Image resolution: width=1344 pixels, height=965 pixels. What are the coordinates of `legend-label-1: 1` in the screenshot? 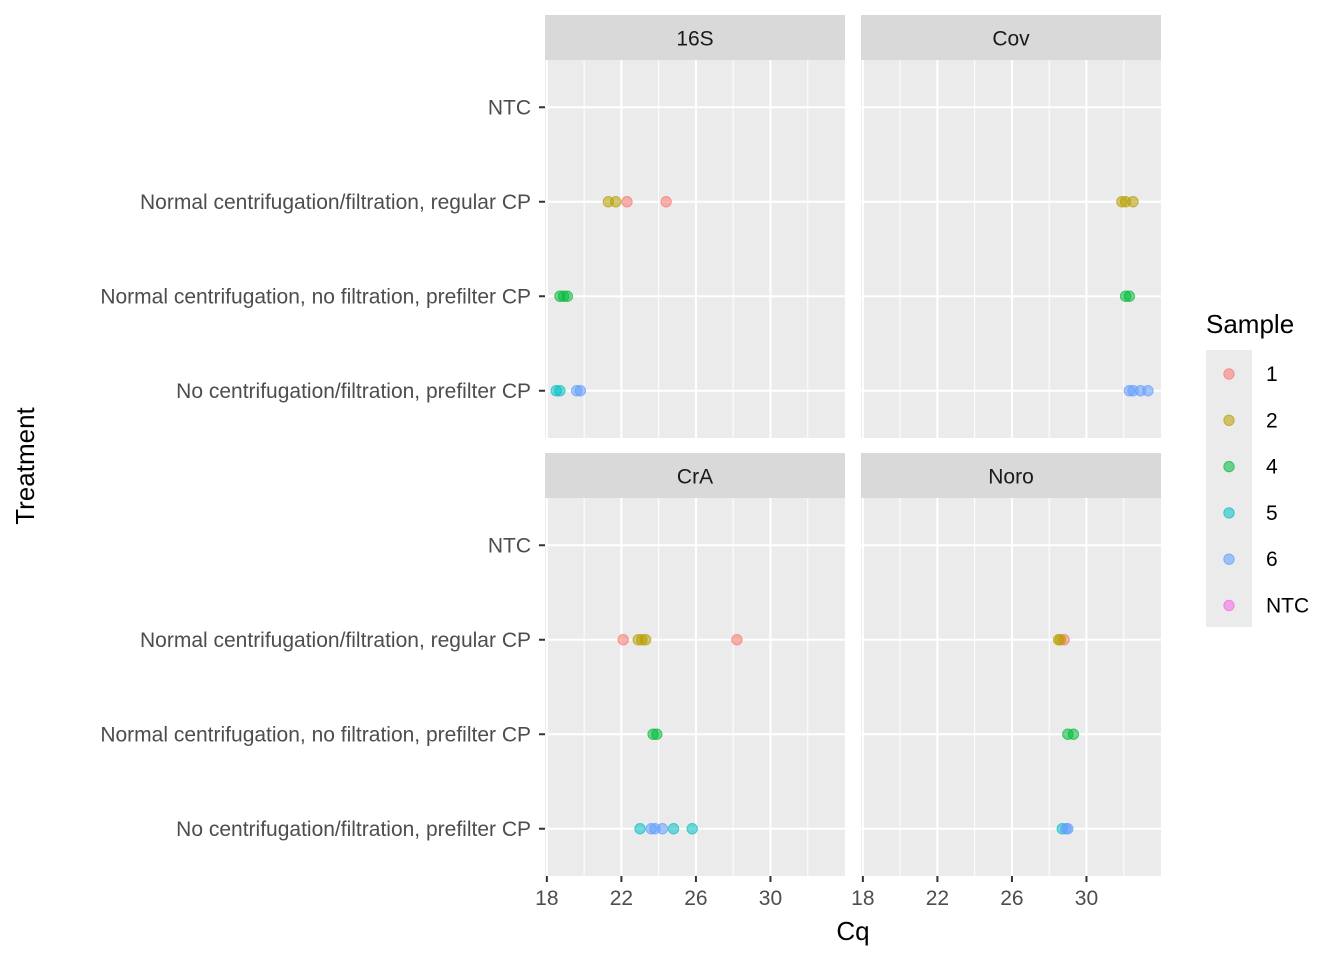 It's located at (1272, 374).